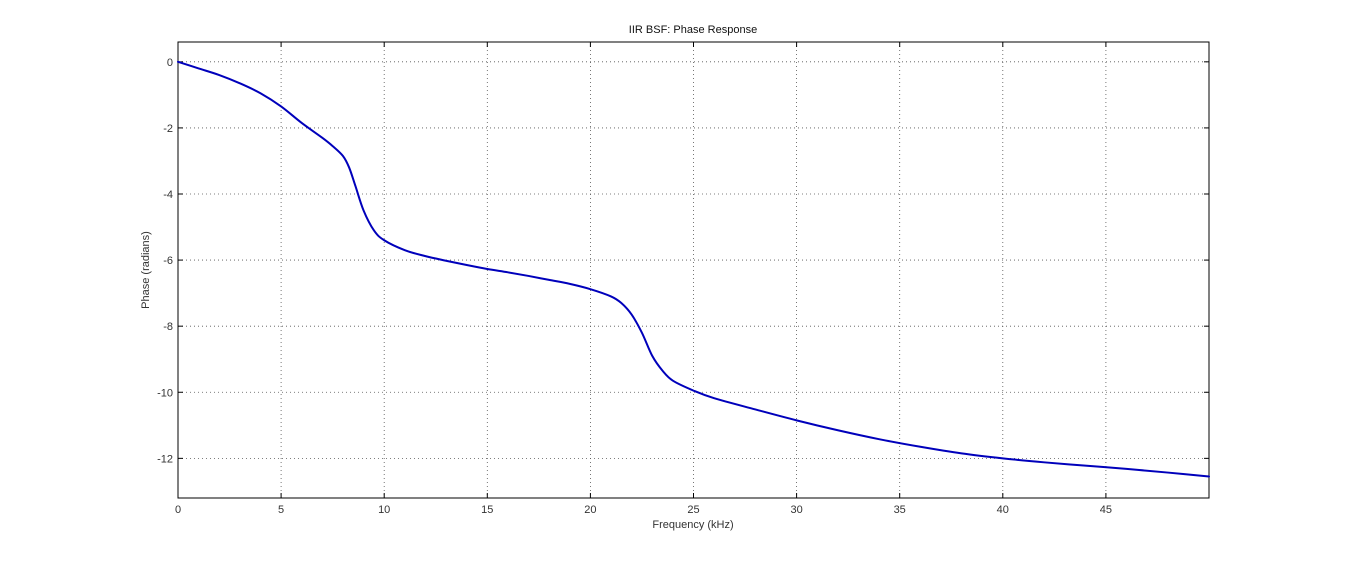 The height and width of the screenshot is (566, 1366). Describe the element at coordinates (693, 30) in the screenshot. I see `chart-title: IIR BSF: Phase Response` at that location.